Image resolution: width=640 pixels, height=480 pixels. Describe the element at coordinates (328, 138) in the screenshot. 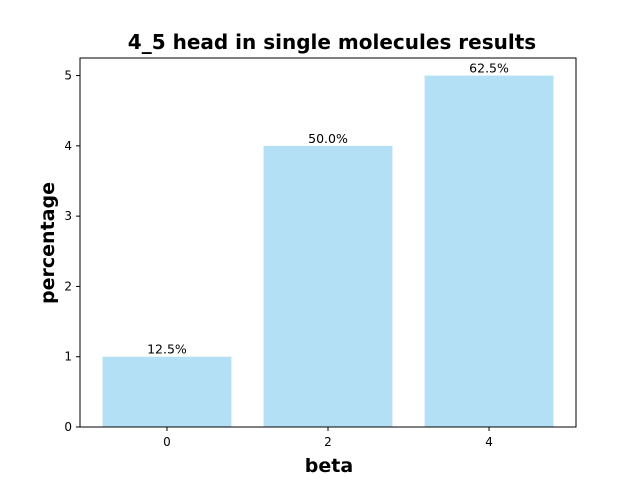

I see `data-label-2: 50.0%` at that location.